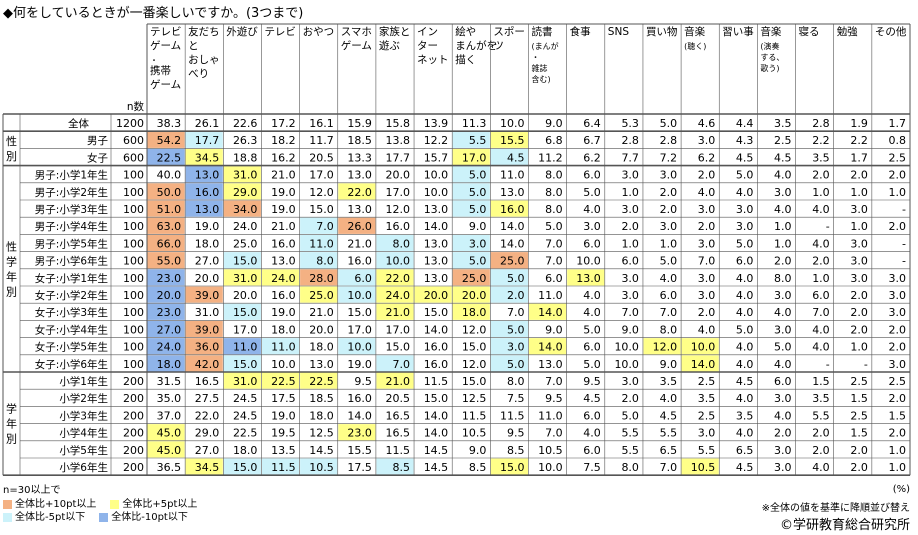  Describe the element at coordinates (165, 46) in the screenshot. I see `column-header-text: ゲーム` at that location.